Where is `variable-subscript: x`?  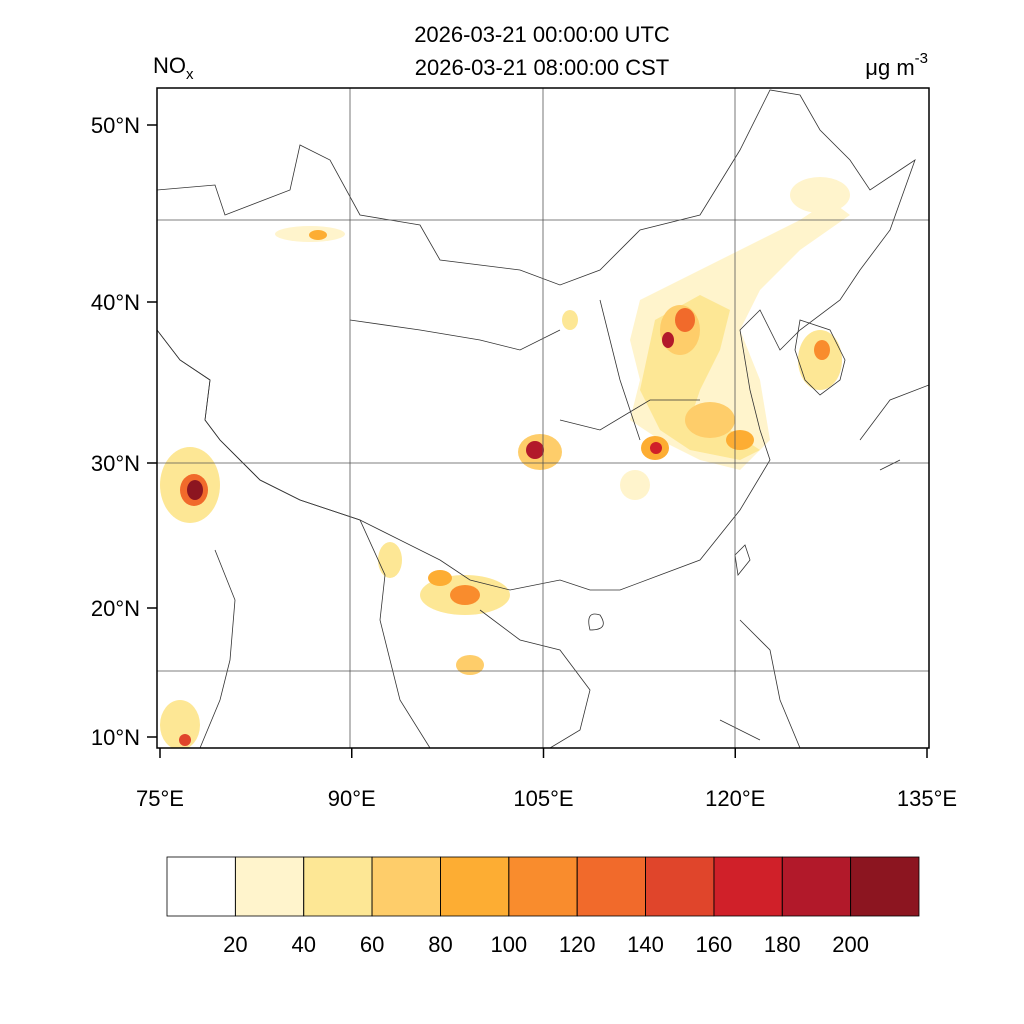 variable-subscript: x is located at coordinates (190, 74).